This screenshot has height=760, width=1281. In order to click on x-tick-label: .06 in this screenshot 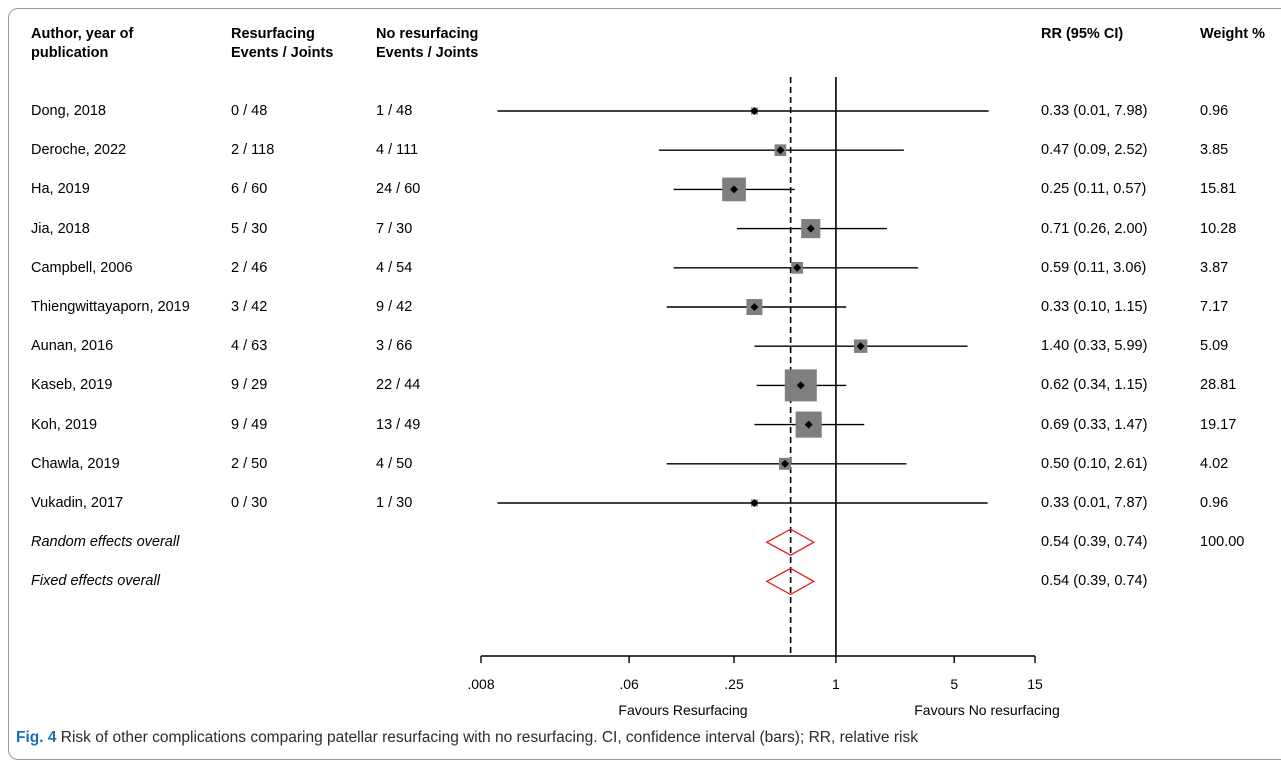, I will do `click(629, 684)`.